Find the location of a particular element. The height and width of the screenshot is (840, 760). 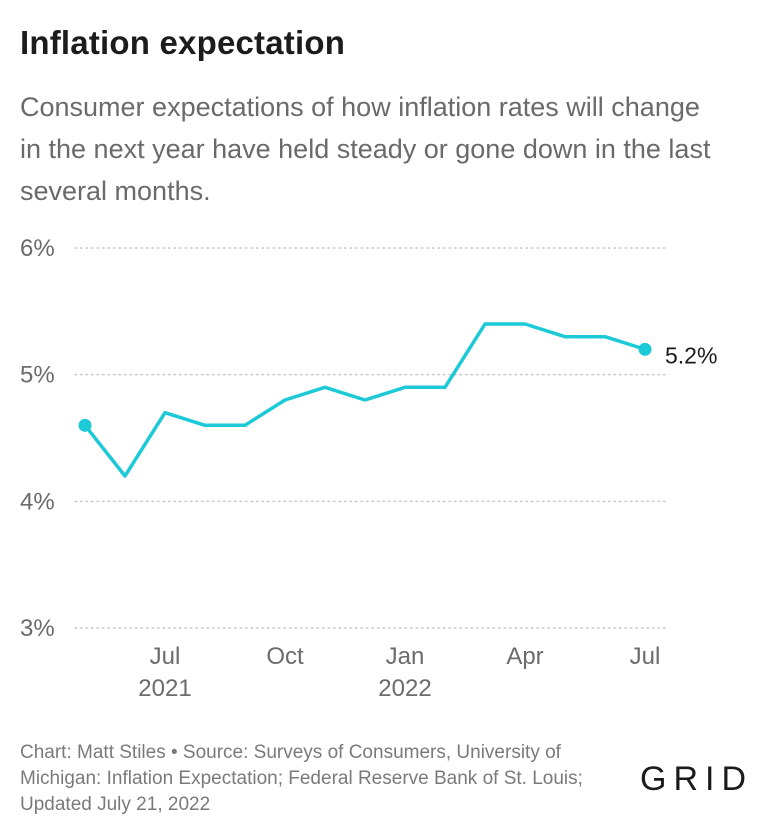

end-value-label: 5.2% is located at coordinates (691, 355).